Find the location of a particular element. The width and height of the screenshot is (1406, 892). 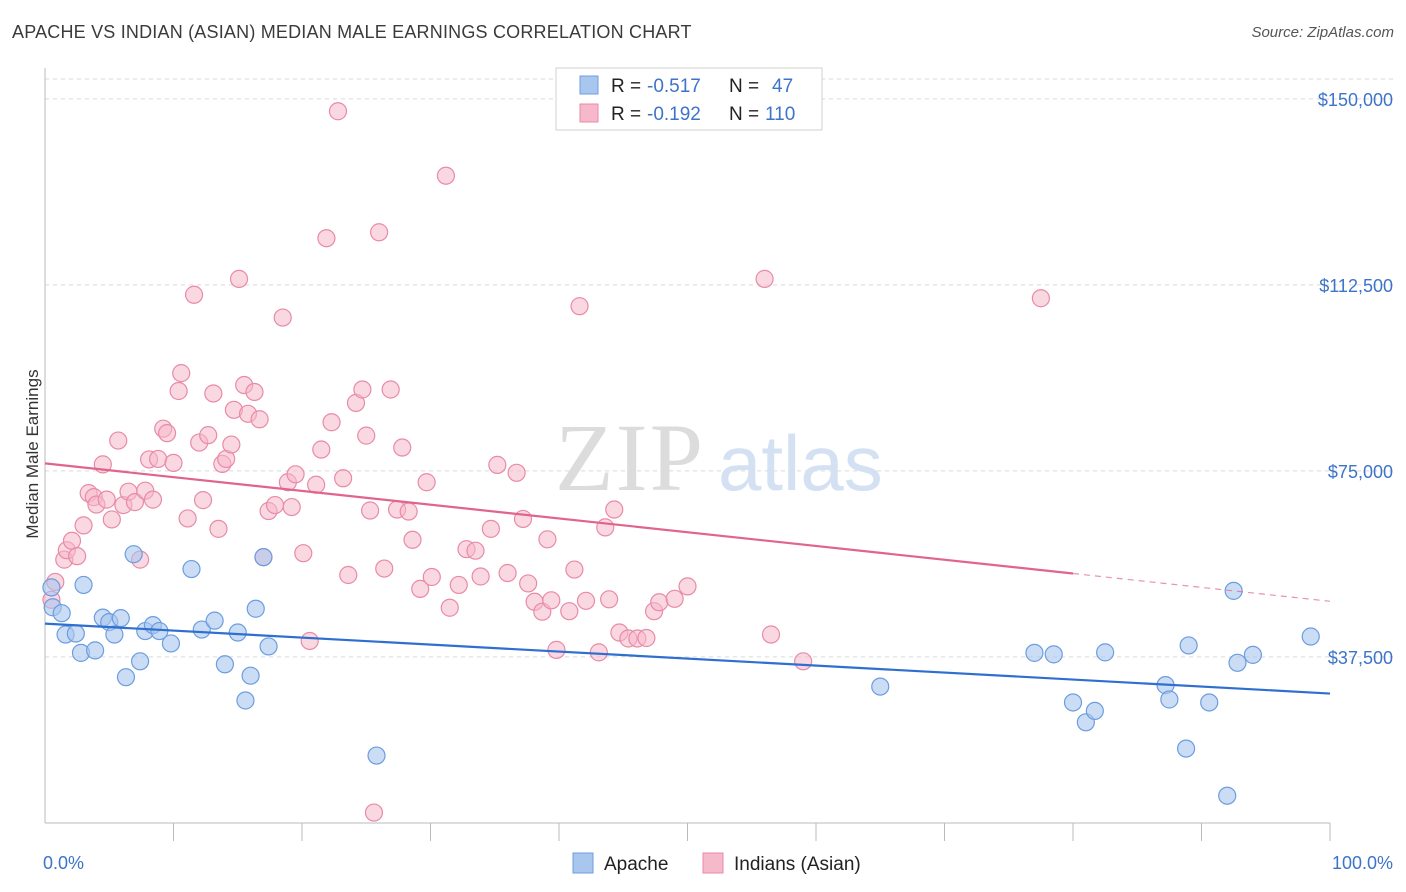

legend-n-value-indian: 110 is located at coordinates (780, 114).